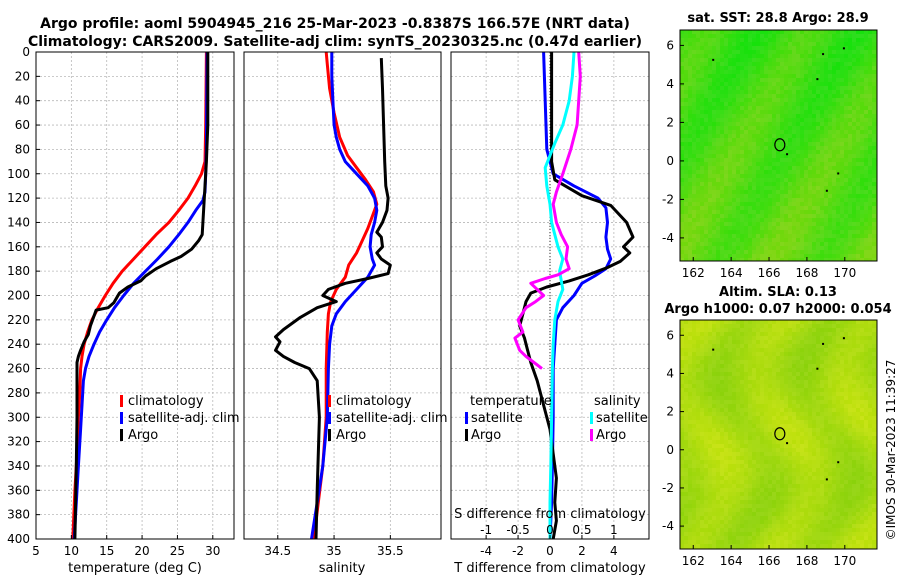 This screenshot has width=900, height=580. What do you see at coordinates (18, 539) in the screenshot?
I see `y-tick-label: 400` at bounding box center [18, 539].